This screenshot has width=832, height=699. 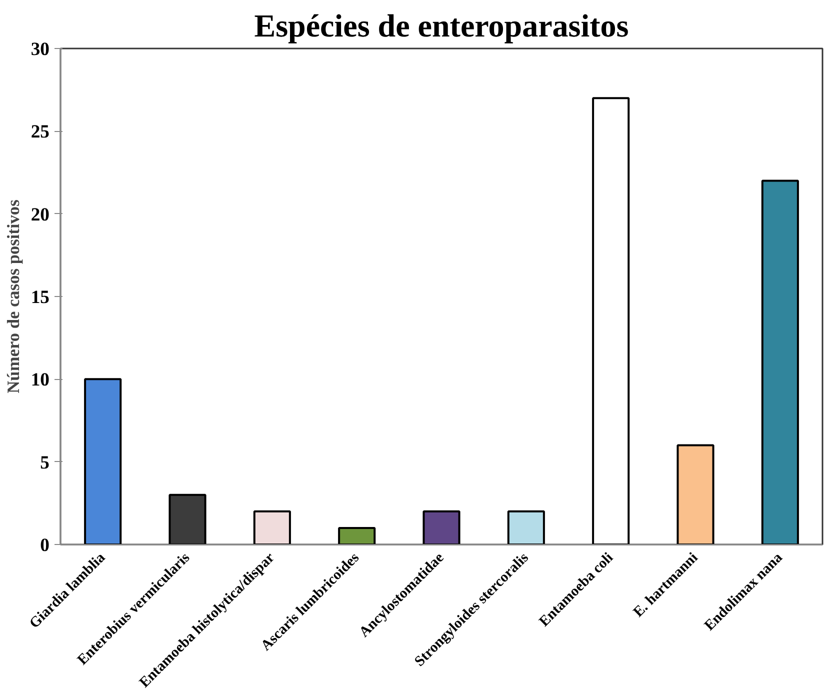 I want to click on y-tick-label: 0, so click(x=45, y=545).